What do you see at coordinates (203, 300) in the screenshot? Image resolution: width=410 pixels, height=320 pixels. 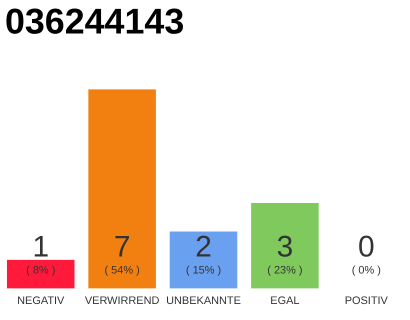 I see `x-tick-label: UNBEKANNTE` at bounding box center [203, 300].